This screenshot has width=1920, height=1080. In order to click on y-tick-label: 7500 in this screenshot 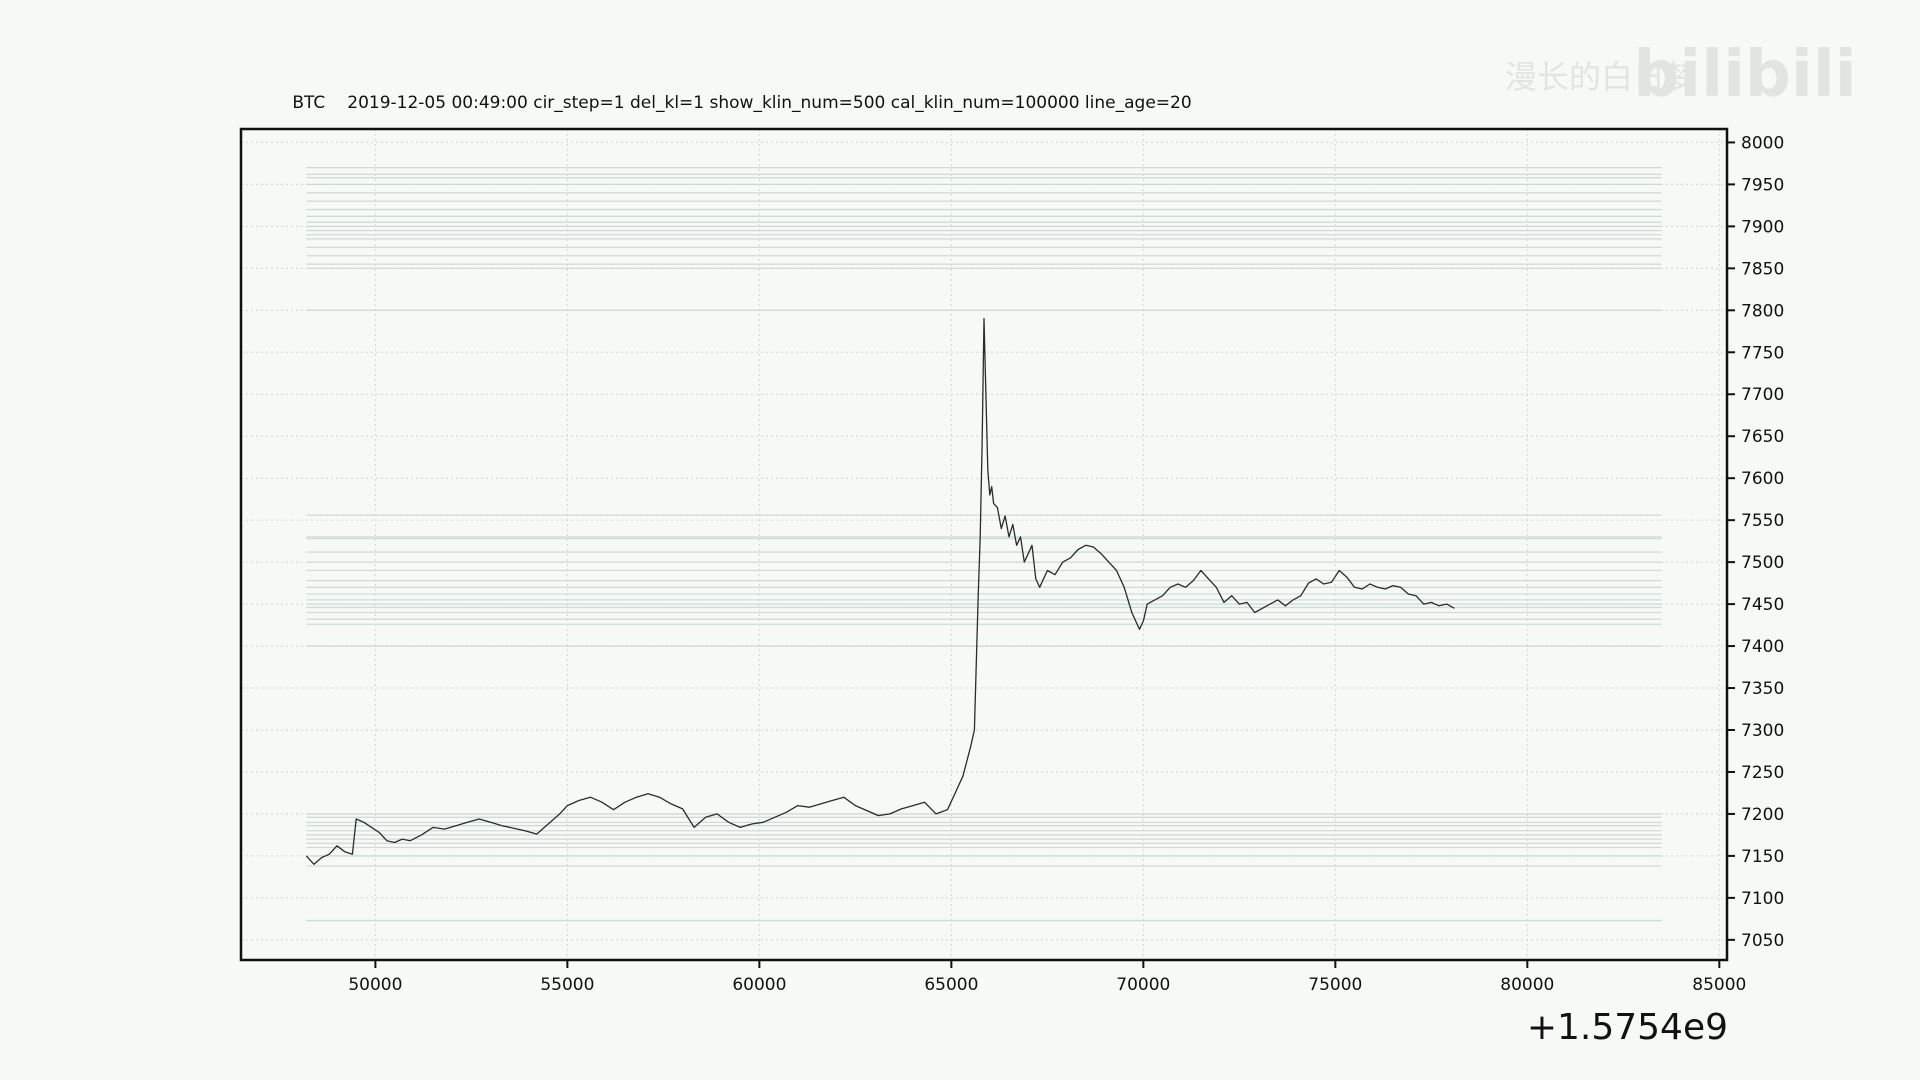, I will do `click(1762, 563)`.